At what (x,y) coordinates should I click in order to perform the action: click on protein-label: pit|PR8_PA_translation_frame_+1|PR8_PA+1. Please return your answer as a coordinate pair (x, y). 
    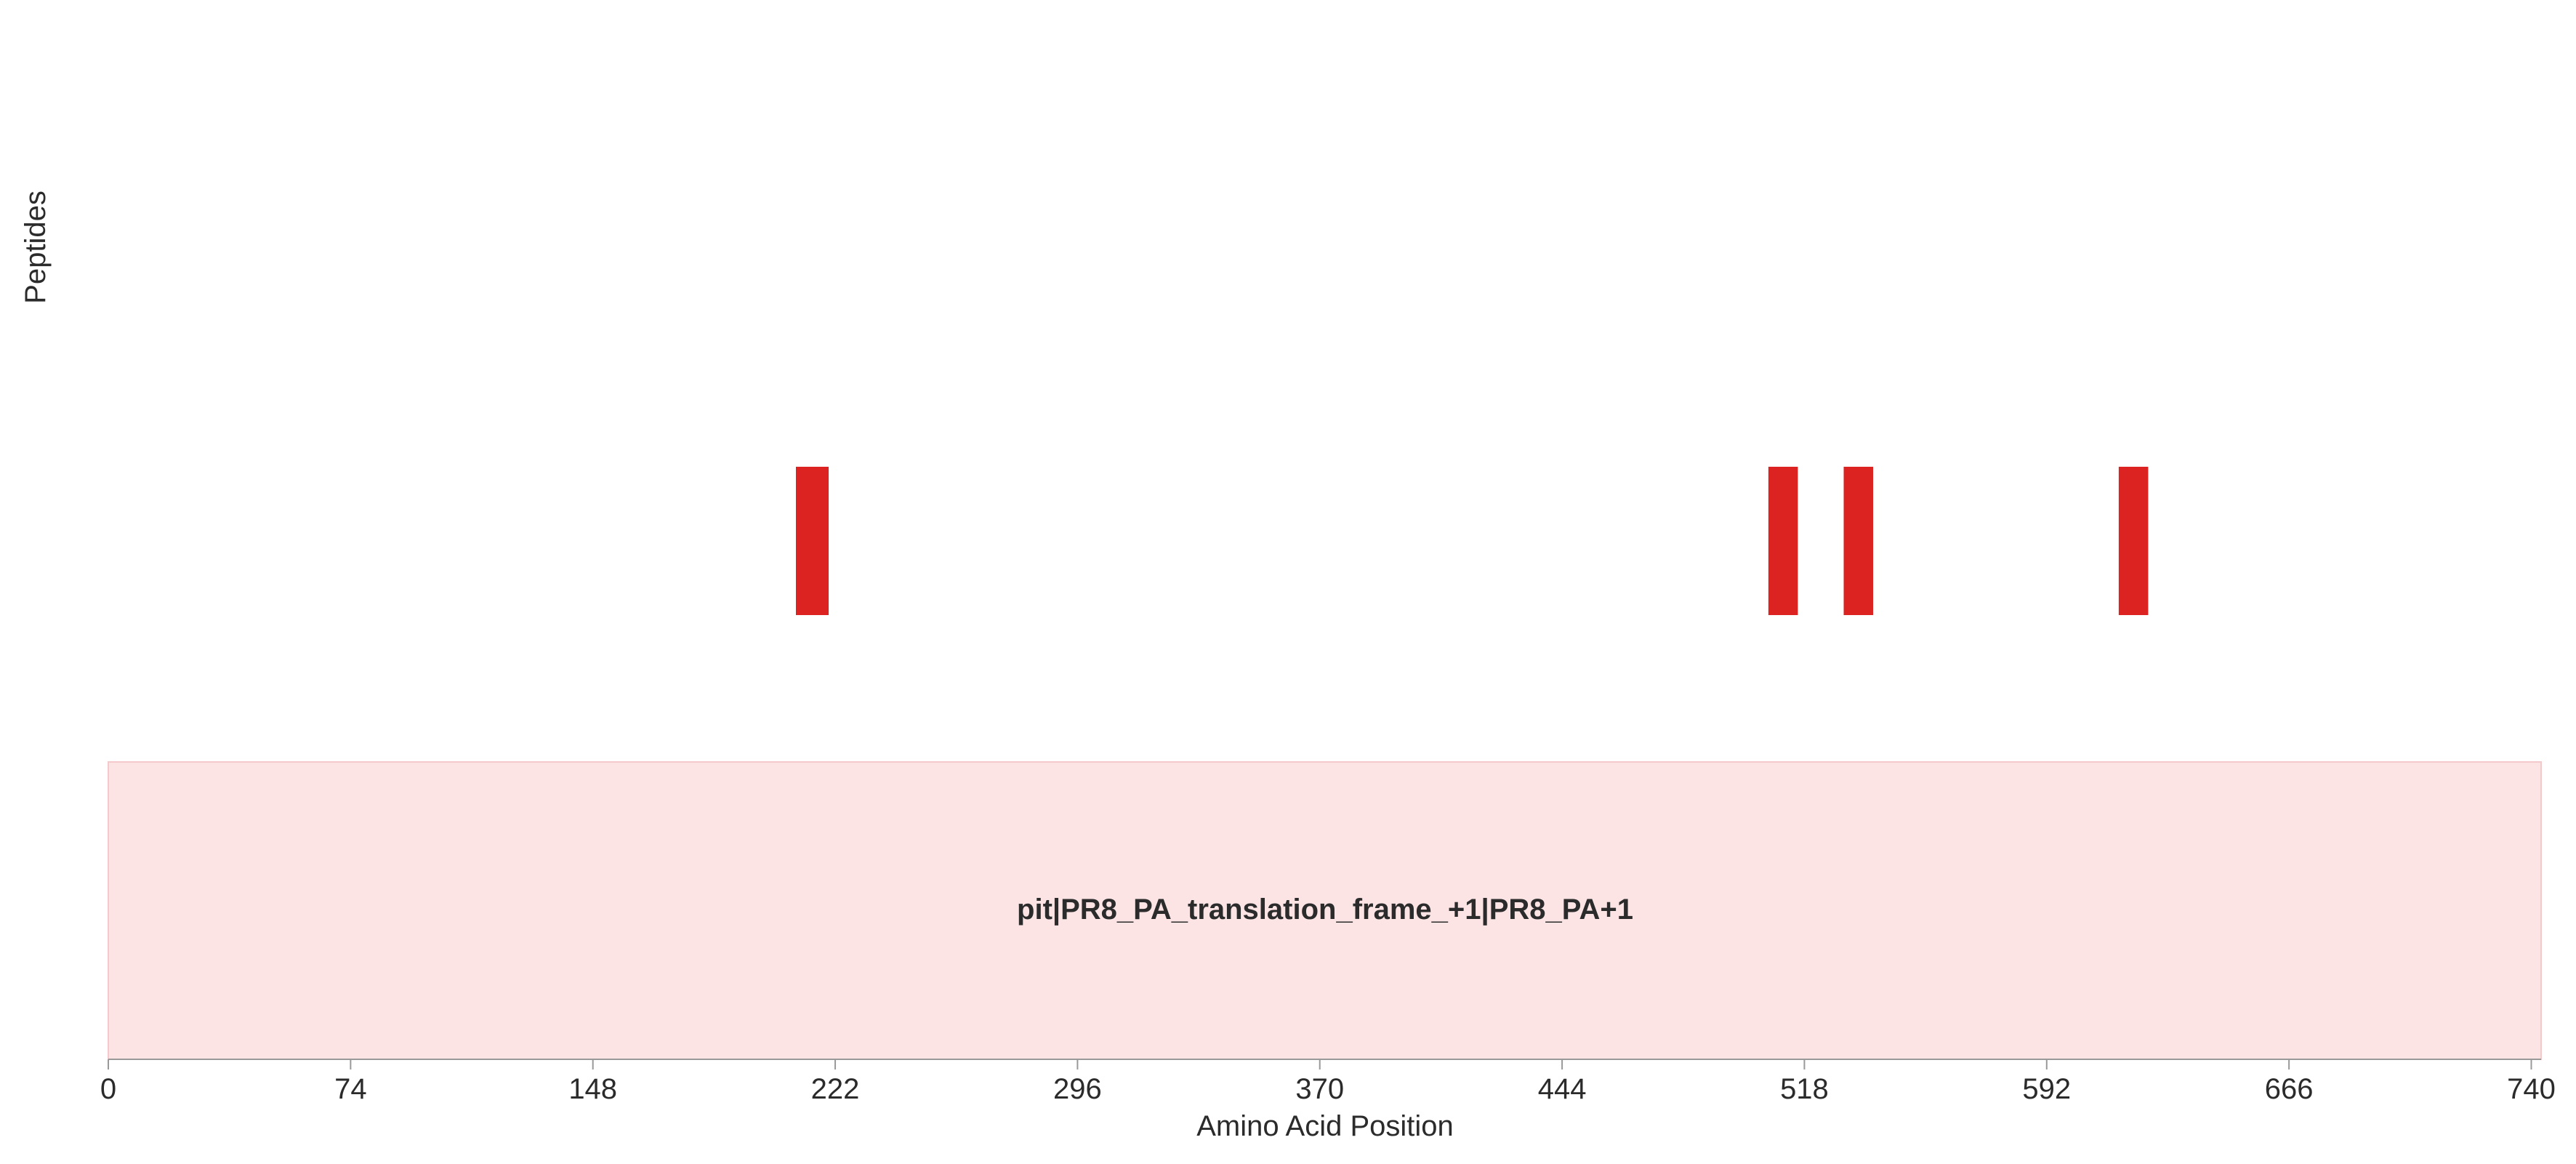
    Looking at the image, I should click on (1325, 910).